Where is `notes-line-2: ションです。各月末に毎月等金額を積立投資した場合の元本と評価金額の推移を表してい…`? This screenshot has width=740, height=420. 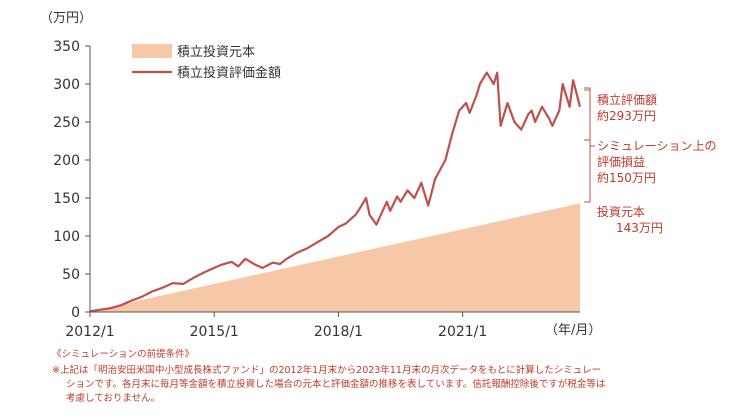
notes-line-2: ションです。各月末に毎月等金額を積立投資した場合の元本と評価金額の推移を表してい… is located at coordinates (336, 384).